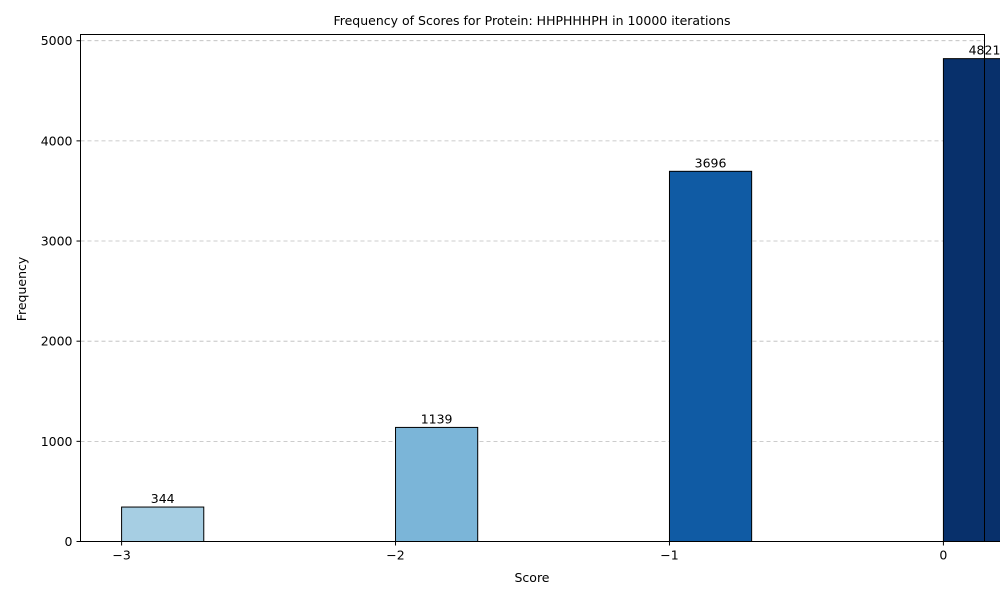 This screenshot has height=600, width=1000. What do you see at coordinates (21, 288) in the screenshot?
I see `y-axis-label: Frequency` at bounding box center [21, 288].